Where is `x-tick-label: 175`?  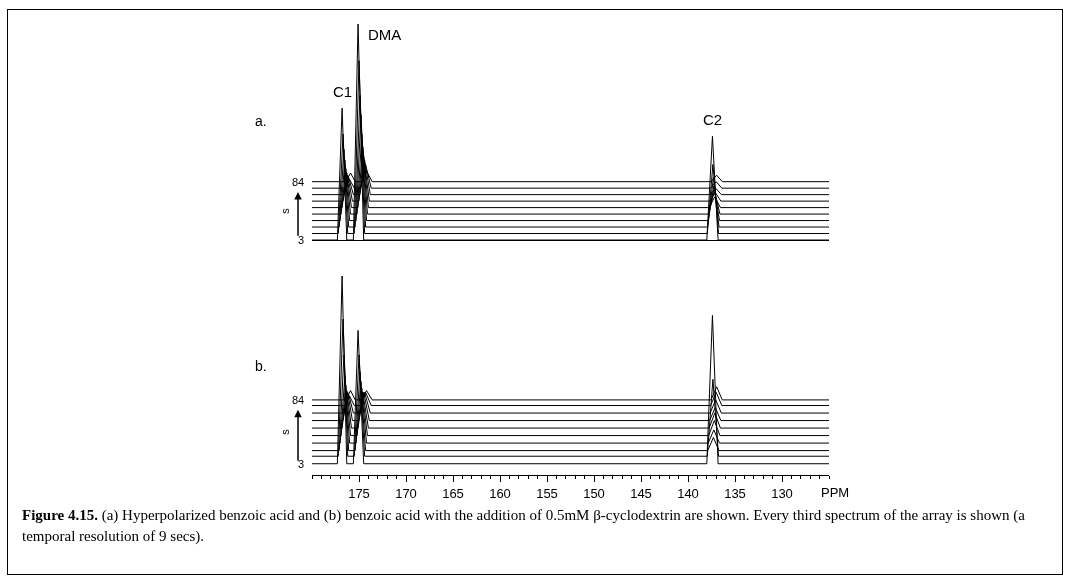
x-tick-label: 175 is located at coordinates (359, 493).